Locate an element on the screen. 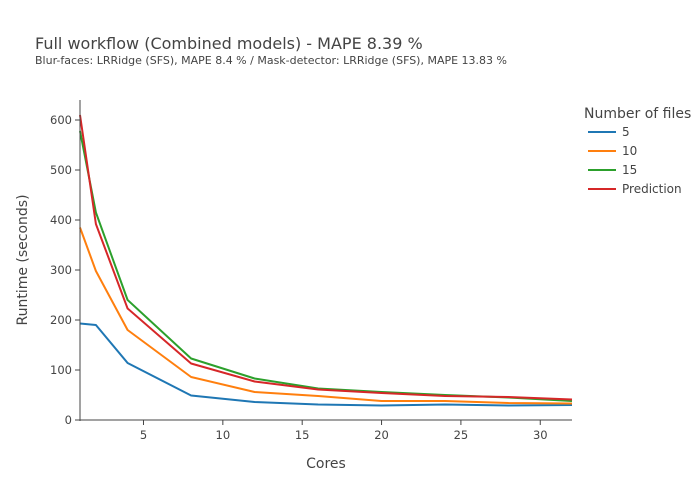  y-tick-label: 600 is located at coordinates (61, 120).